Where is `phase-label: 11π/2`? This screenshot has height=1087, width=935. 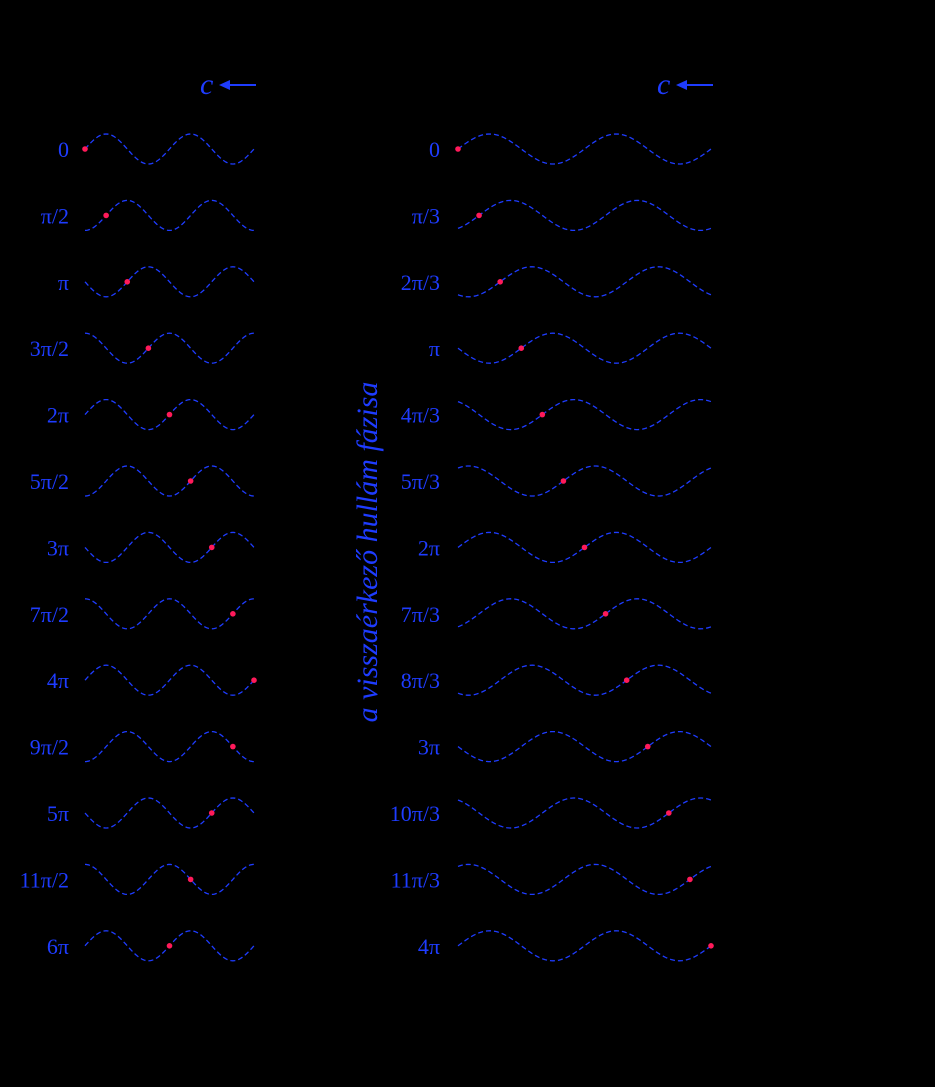 phase-label: 11π/2 is located at coordinates (44, 879).